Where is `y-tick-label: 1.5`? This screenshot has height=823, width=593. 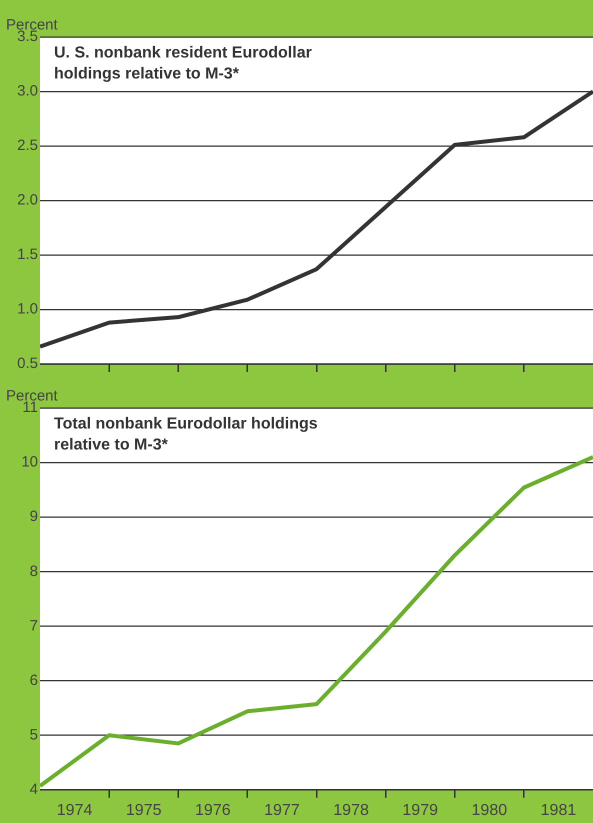 y-tick-label: 1.5 is located at coordinates (27, 255).